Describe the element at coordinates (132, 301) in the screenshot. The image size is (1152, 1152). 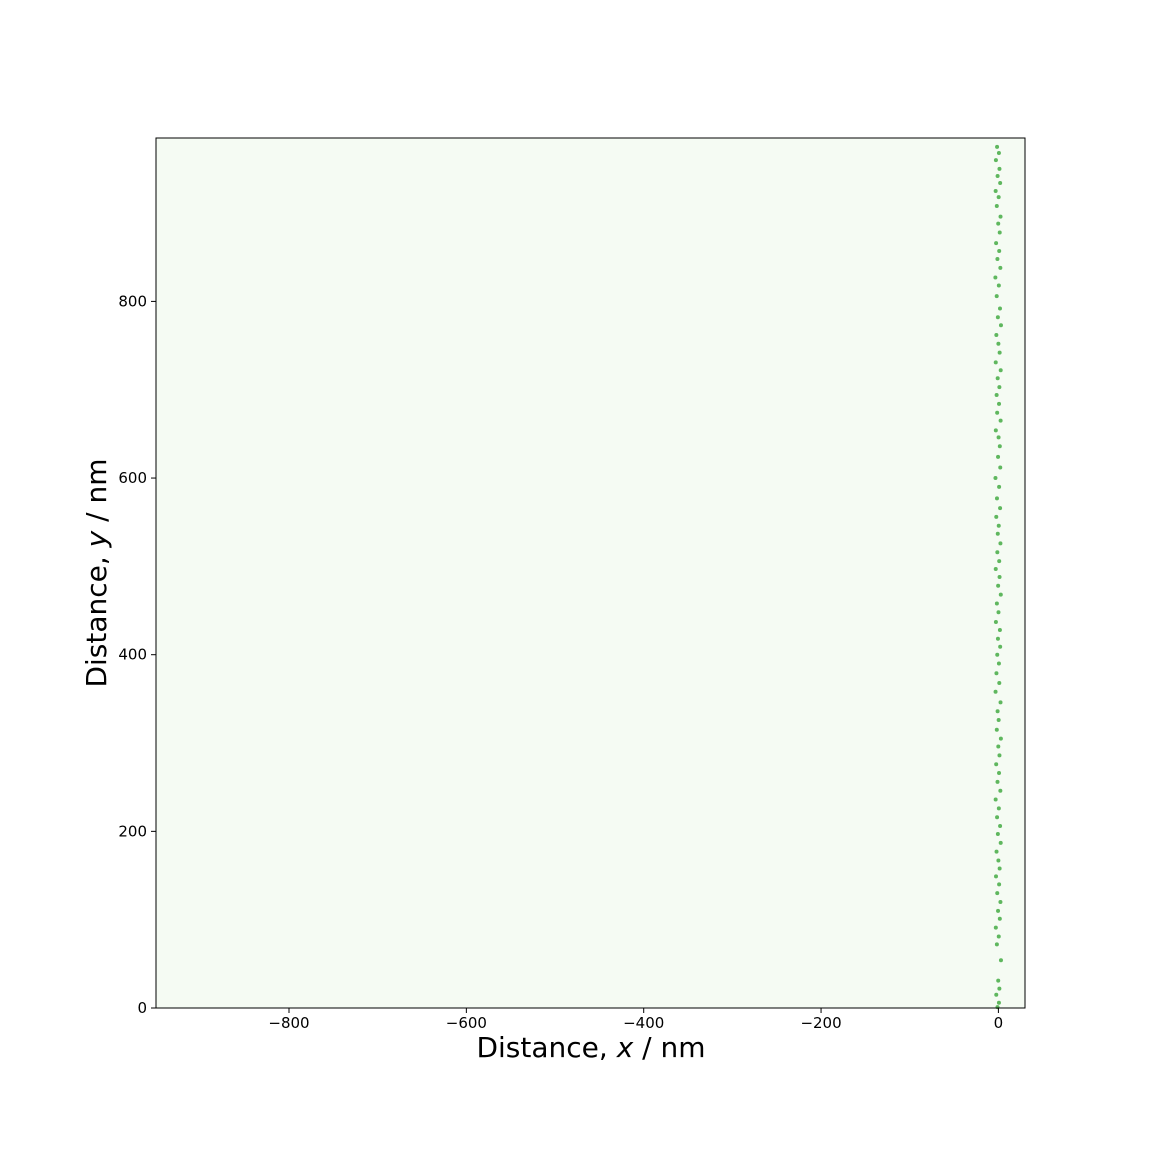
I see `y-tick-label: 800` at that location.